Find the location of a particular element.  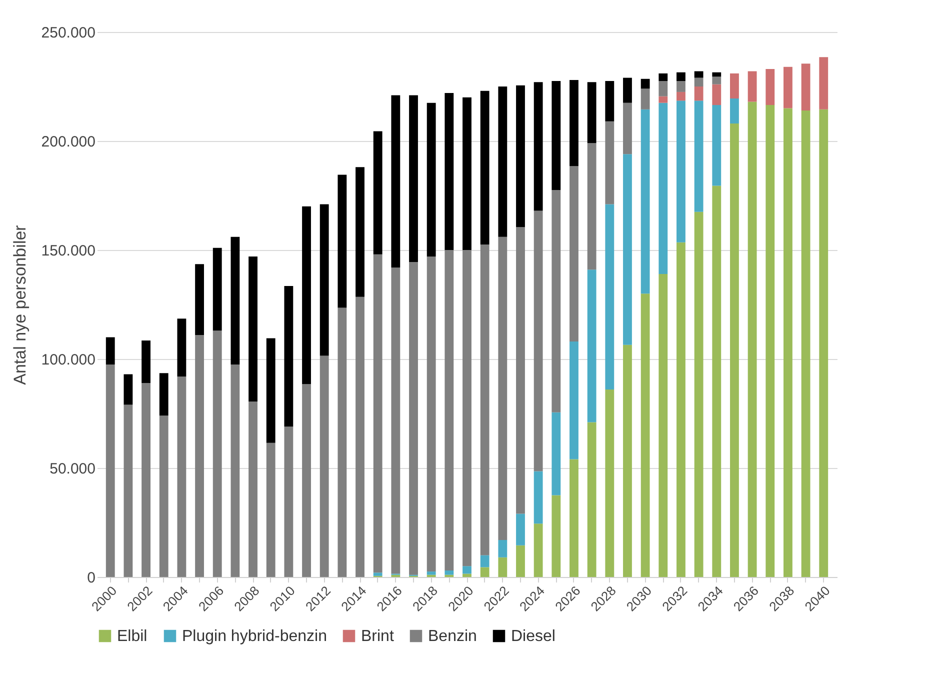

y-tick-label: 250.000 is located at coordinates (68, 33).